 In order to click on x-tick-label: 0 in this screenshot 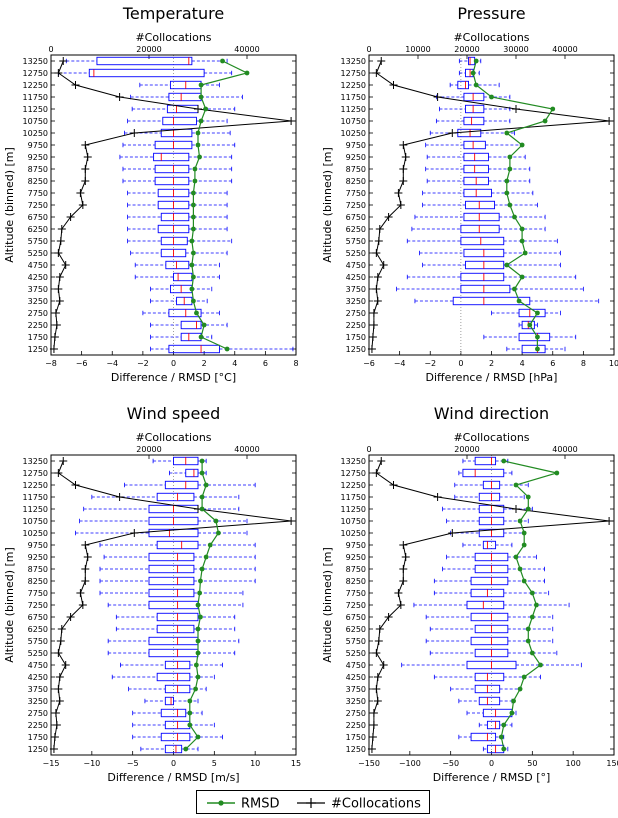, I will do `click(491, 763)`.